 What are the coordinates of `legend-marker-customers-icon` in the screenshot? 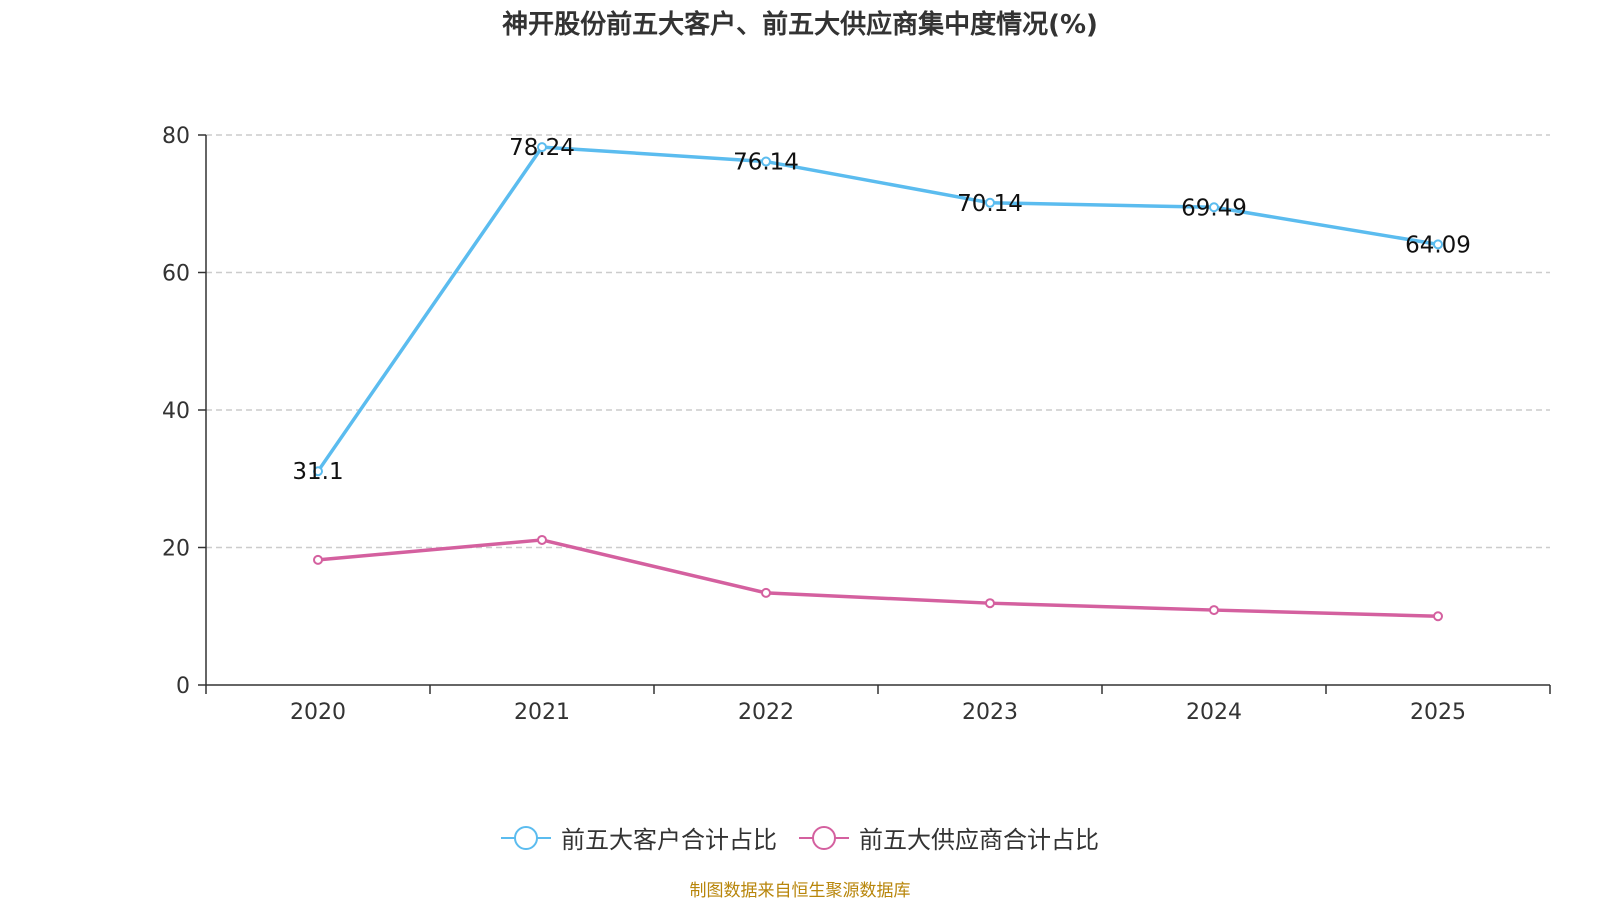 It's located at (526, 837).